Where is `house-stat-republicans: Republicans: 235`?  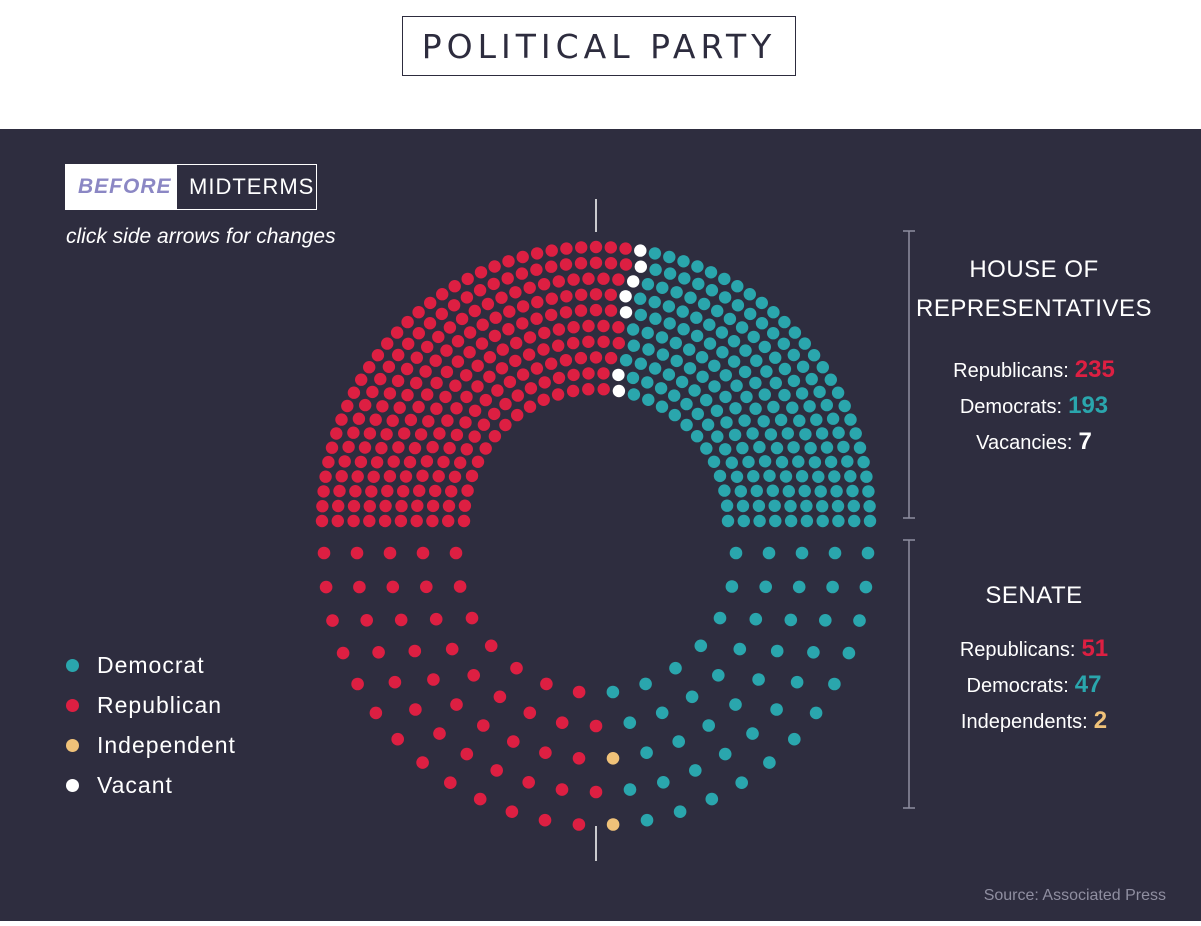
house-stat-republicans: Republicans: 235 is located at coordinates (1034, 374).